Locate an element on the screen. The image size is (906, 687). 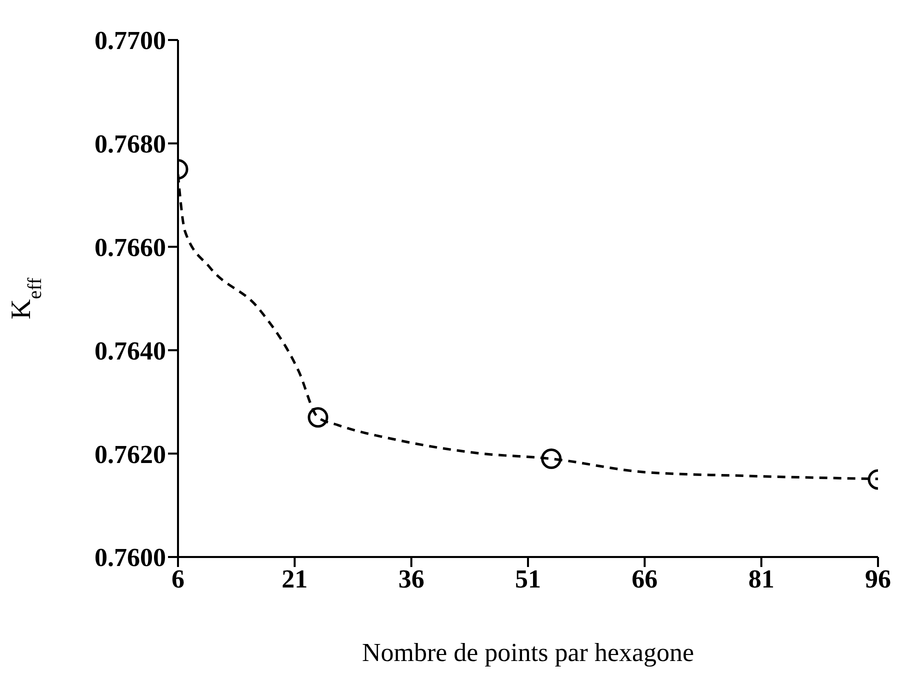
x-tick-label: 96 is located at coordinates (878, 579).